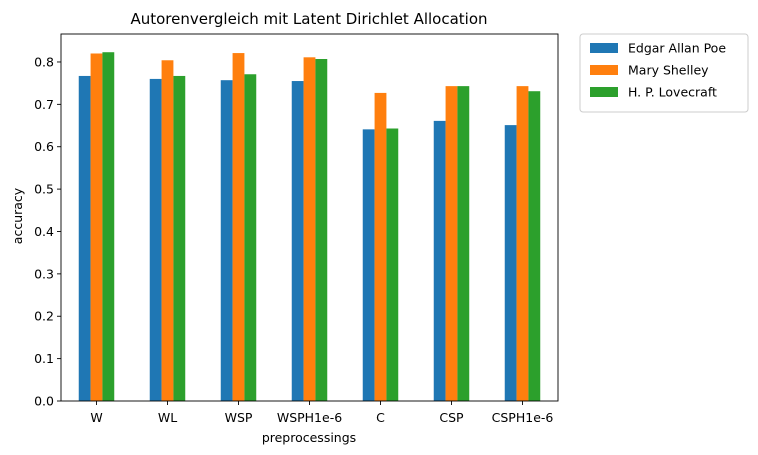 The height and width of the screenshot is (455, 758). What do you see at coordinates (44, 401) in the screenshot?
I see `y-tick-label: 0.0` at bounding box center [44, 401].